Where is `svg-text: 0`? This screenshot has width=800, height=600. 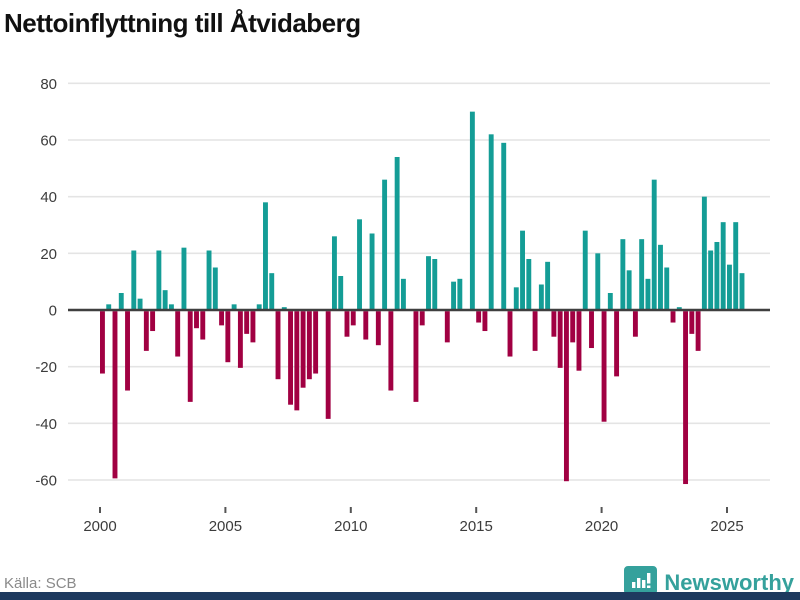
svg-text: 0 is located at coordinates (53, 311).